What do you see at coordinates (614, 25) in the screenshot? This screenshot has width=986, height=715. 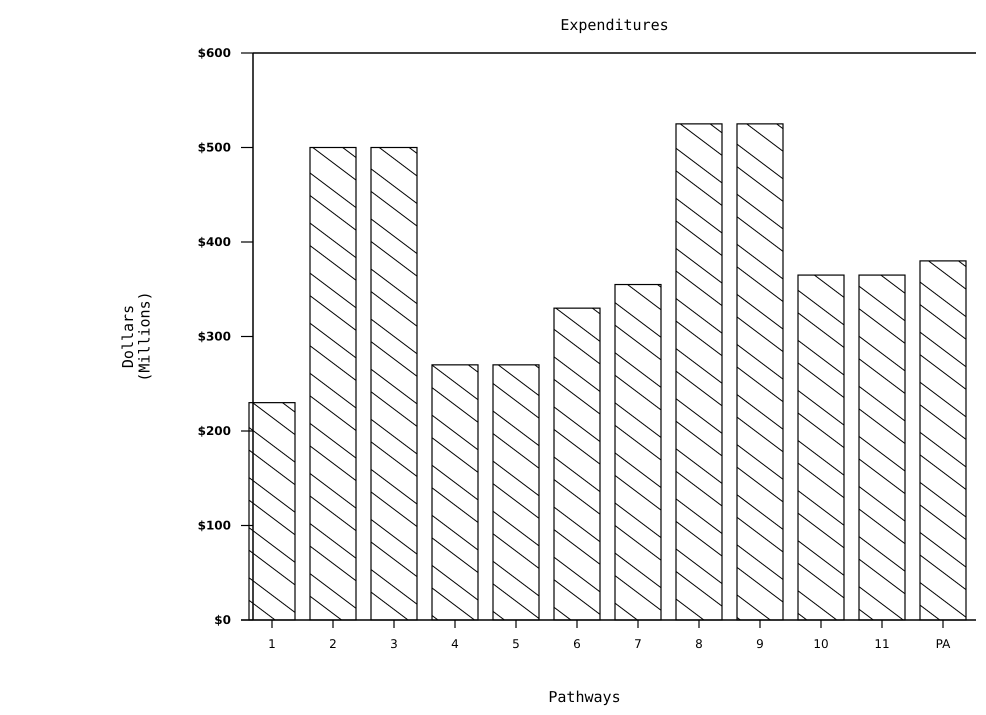 I see `chart-title: Expenditures` at bounding box center [614, 25].